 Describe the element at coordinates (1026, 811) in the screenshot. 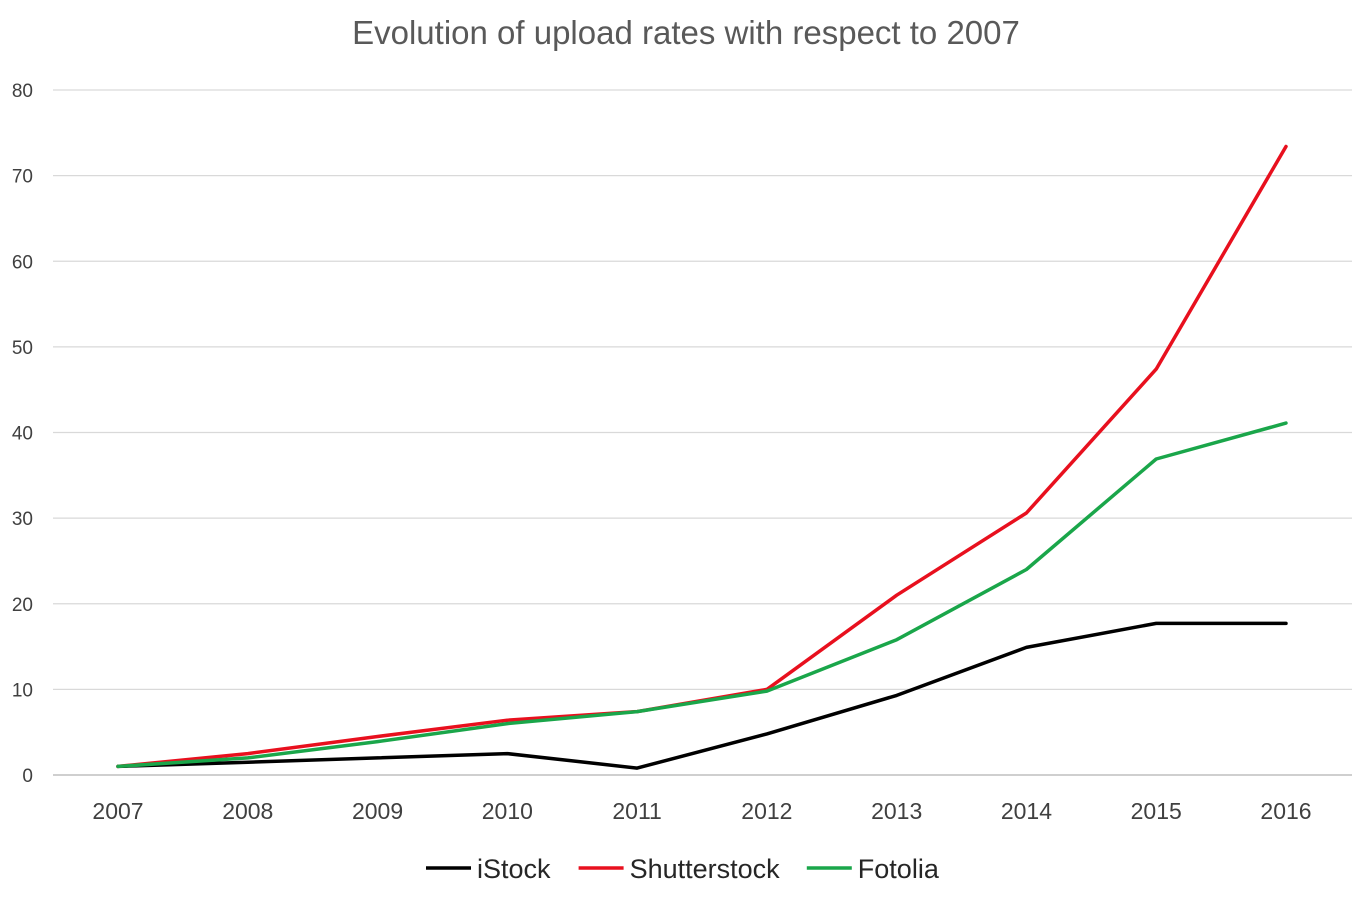

I see `x-tick-label: 2014` at that location.